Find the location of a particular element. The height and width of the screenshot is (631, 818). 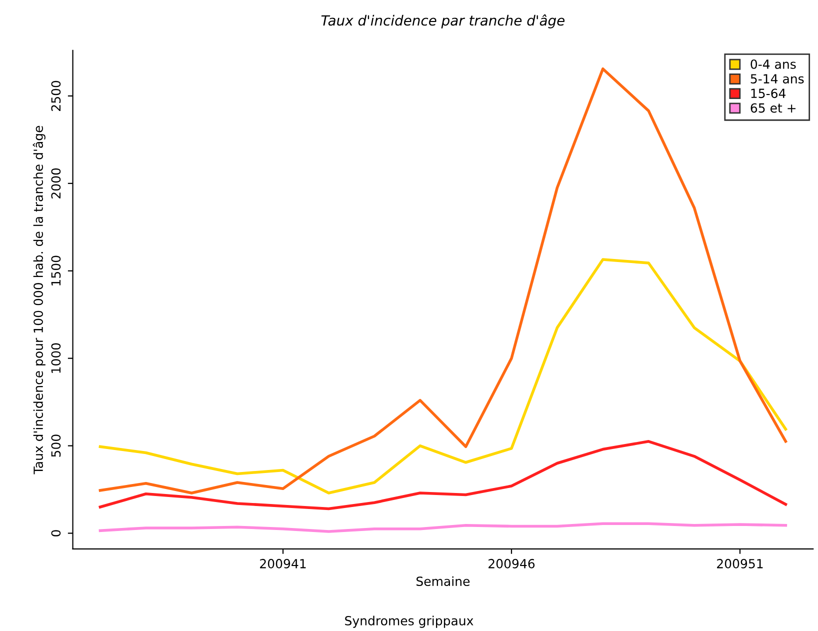

y-tick-label: 1500 is located at coordinates (56, 271).